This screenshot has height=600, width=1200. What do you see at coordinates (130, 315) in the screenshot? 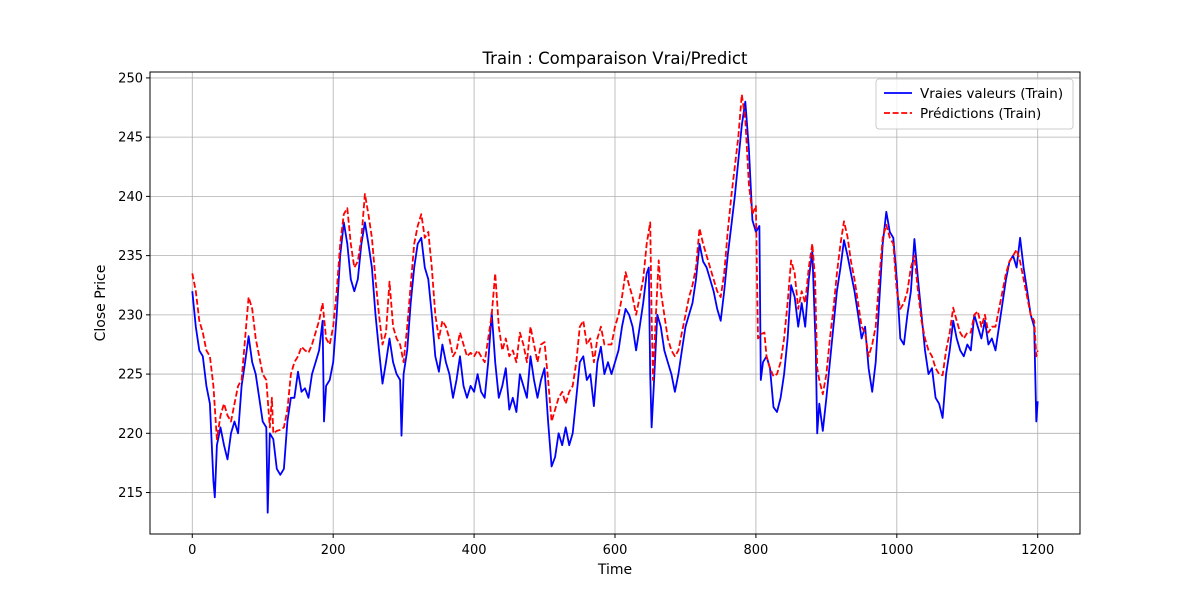
I see `y-tick-label: 230` at bounding box center [130, 315].